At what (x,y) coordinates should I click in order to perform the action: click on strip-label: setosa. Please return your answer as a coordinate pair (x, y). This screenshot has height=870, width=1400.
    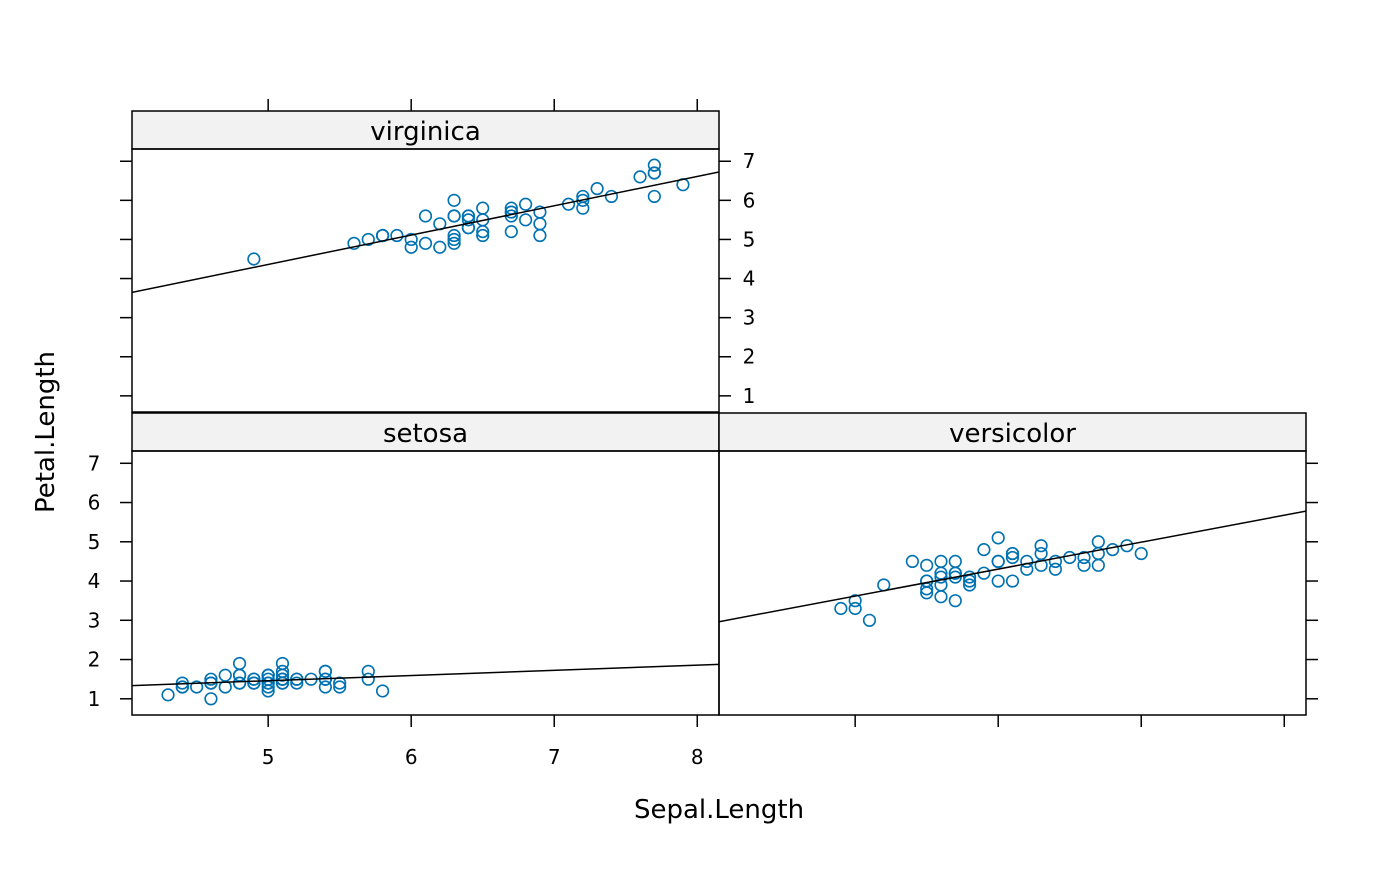
    Looking at the image, I should click on (425, 434).